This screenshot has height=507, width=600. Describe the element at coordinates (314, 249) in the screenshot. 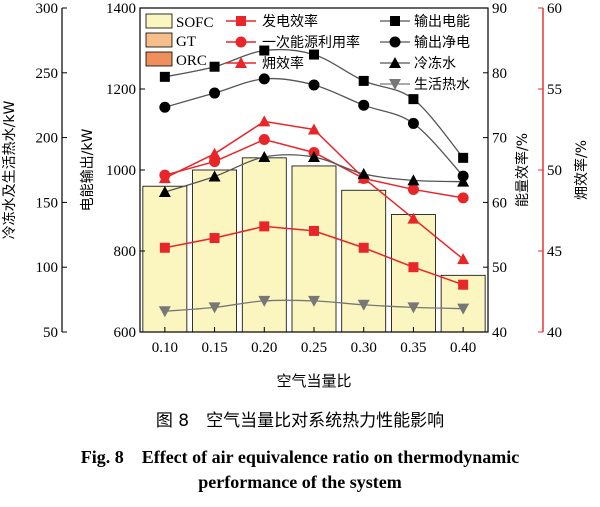

I see `bar-sofc-0.25` at that location.